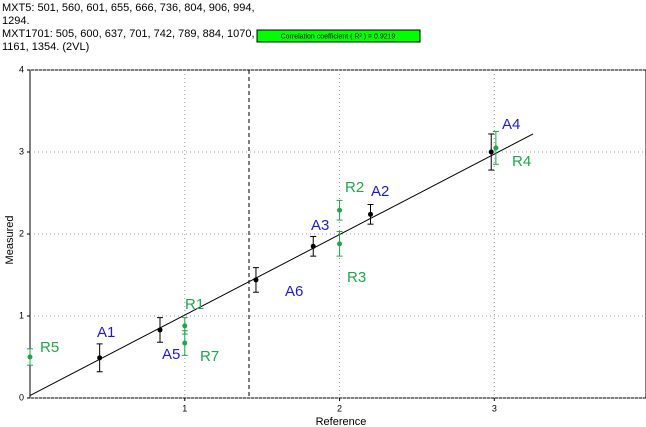  I want to click on point-label: R1, so click(194, 304).